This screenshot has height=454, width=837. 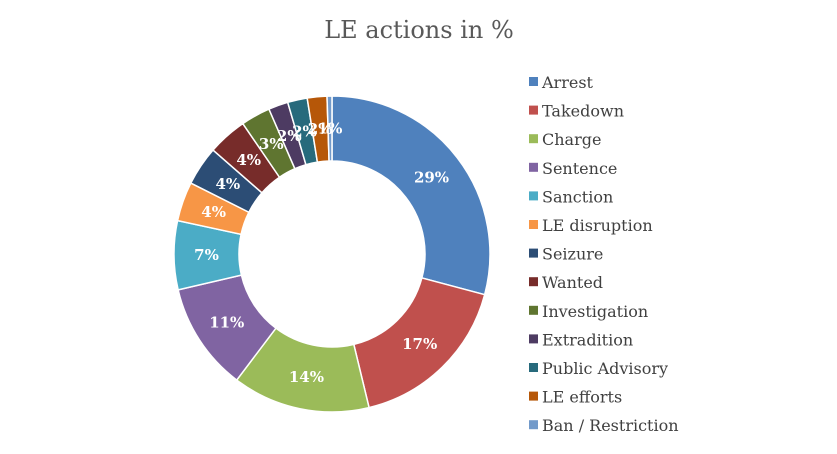 What do you see at coordinates (610, 425) in the screenshot?
I see `legend-label-ban-restriction: Ban / Restriction` at bounding box center [610, 425].